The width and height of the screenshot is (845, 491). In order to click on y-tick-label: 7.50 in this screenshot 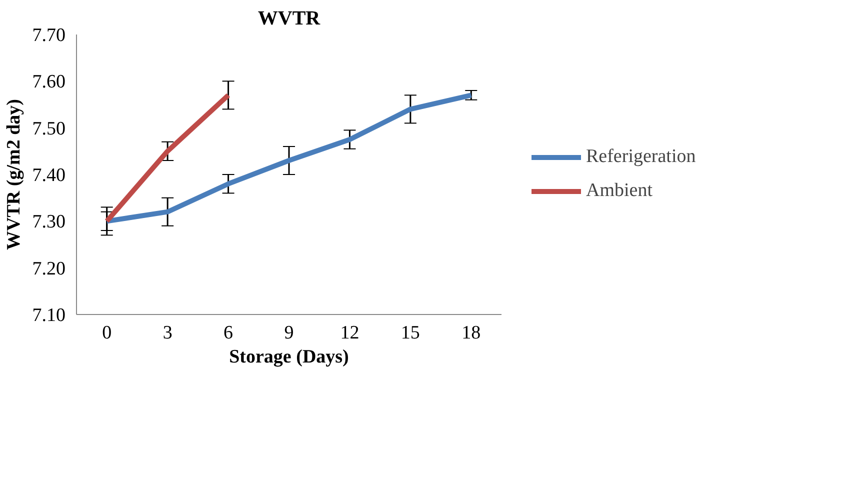, I will do `click(49, 129)`.